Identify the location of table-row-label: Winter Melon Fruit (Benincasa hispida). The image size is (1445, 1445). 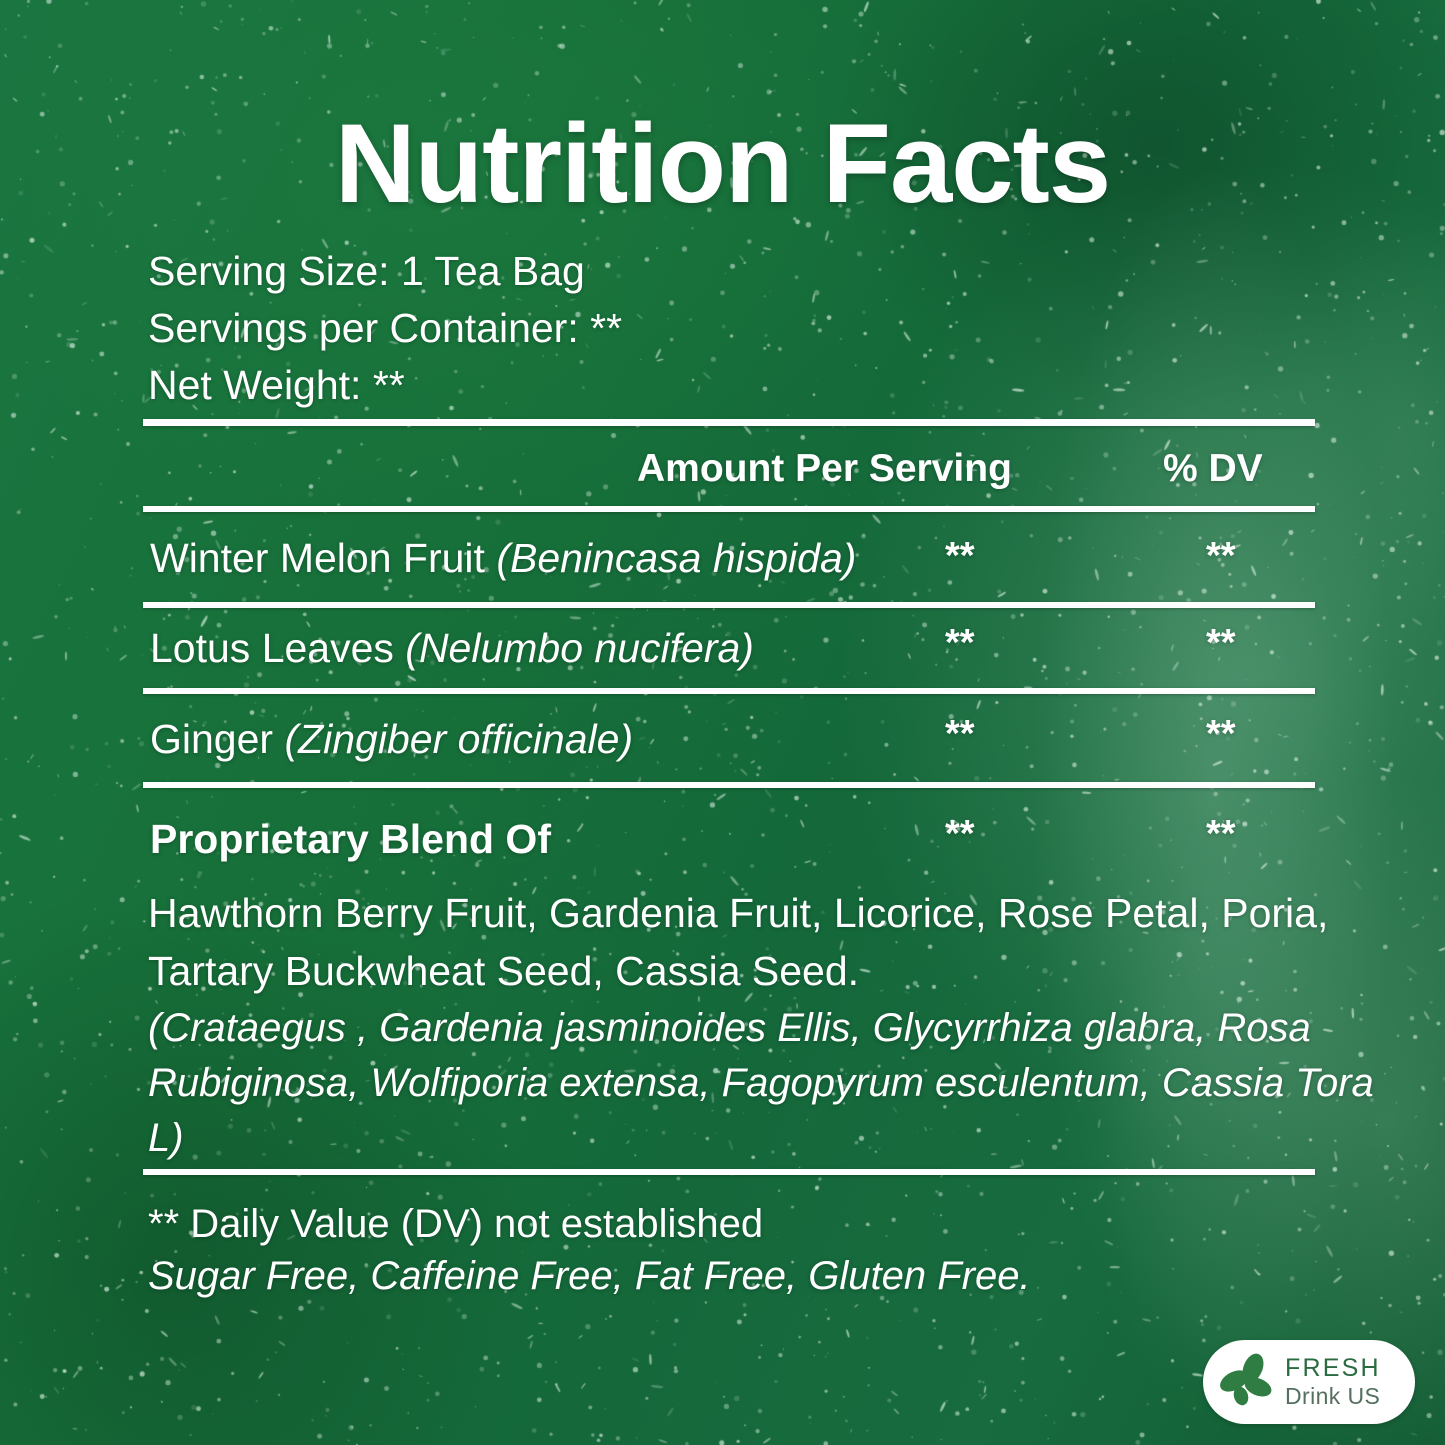
(503, 558).